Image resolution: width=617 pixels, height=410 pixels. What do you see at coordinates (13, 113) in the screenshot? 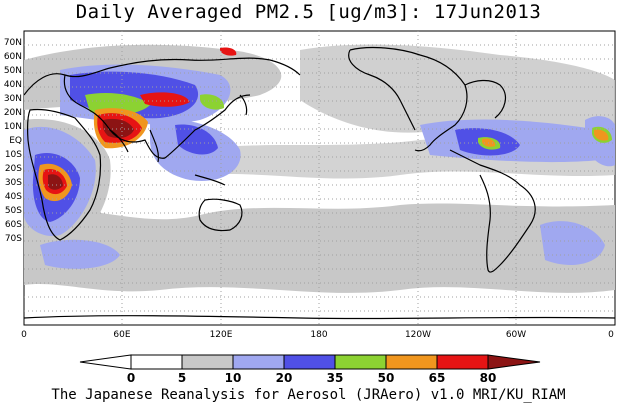
I see `lat-label: 20N` at bounding box center [13, 113].